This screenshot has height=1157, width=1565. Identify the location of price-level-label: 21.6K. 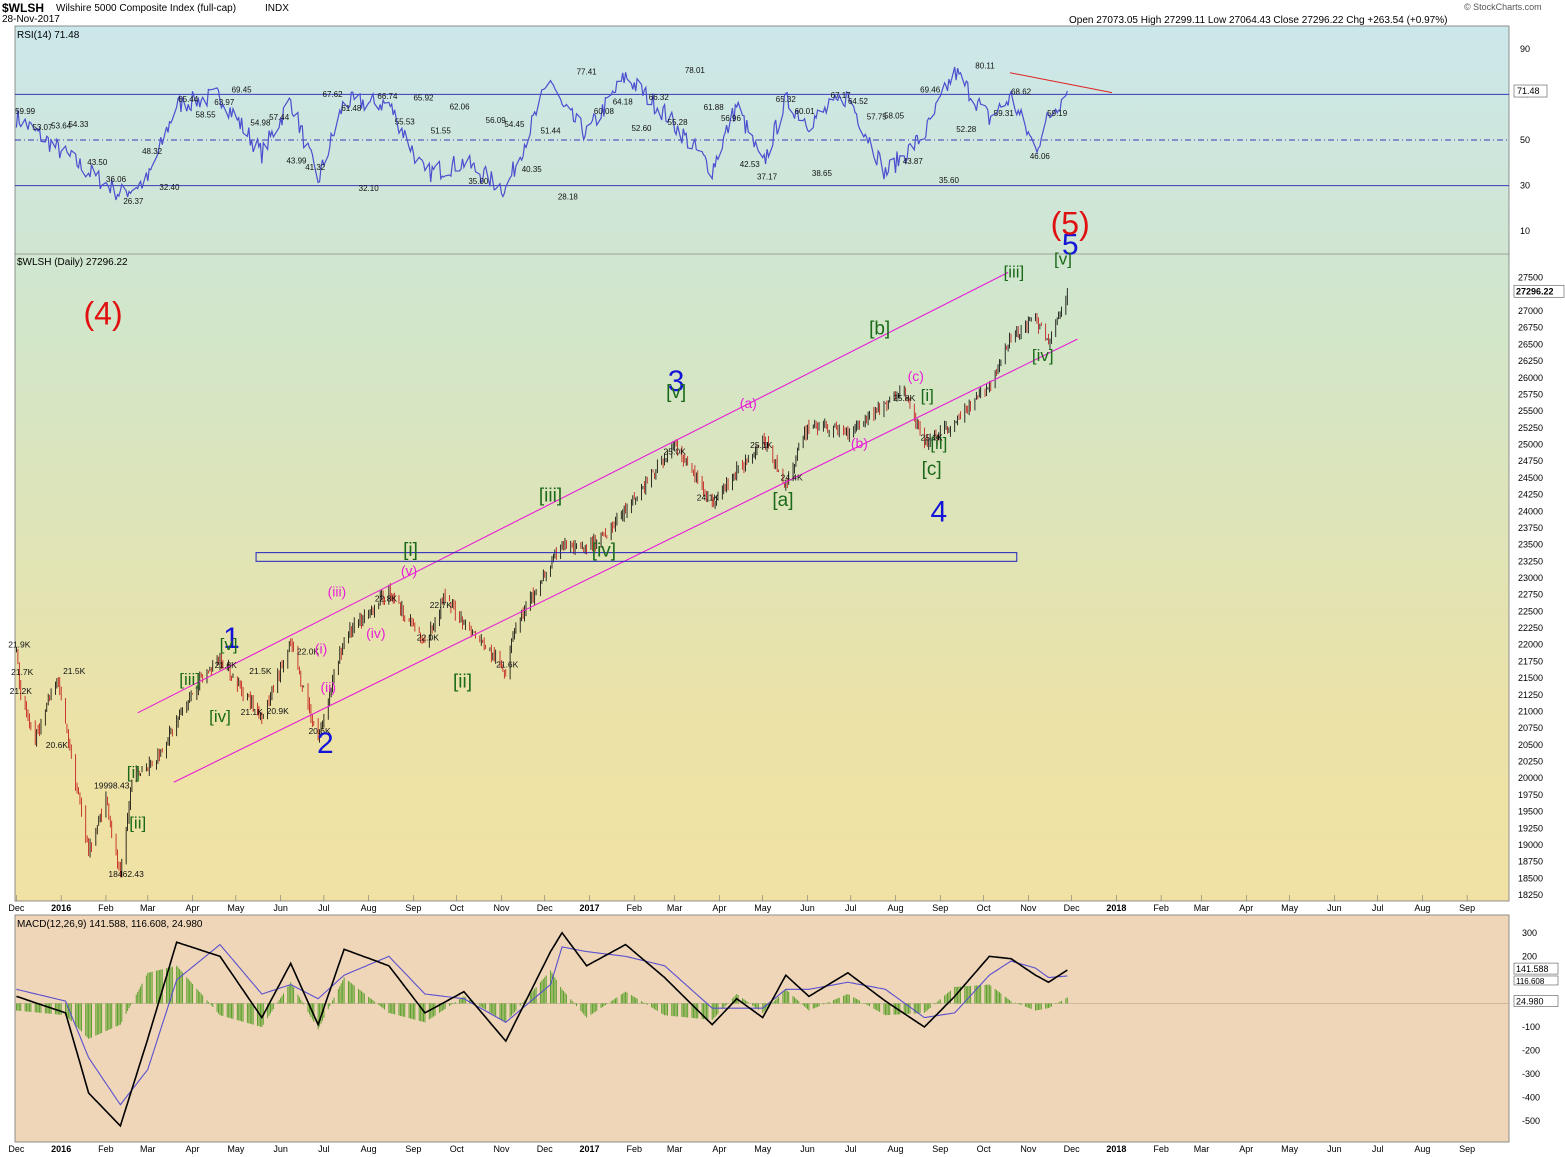
(507, 664).